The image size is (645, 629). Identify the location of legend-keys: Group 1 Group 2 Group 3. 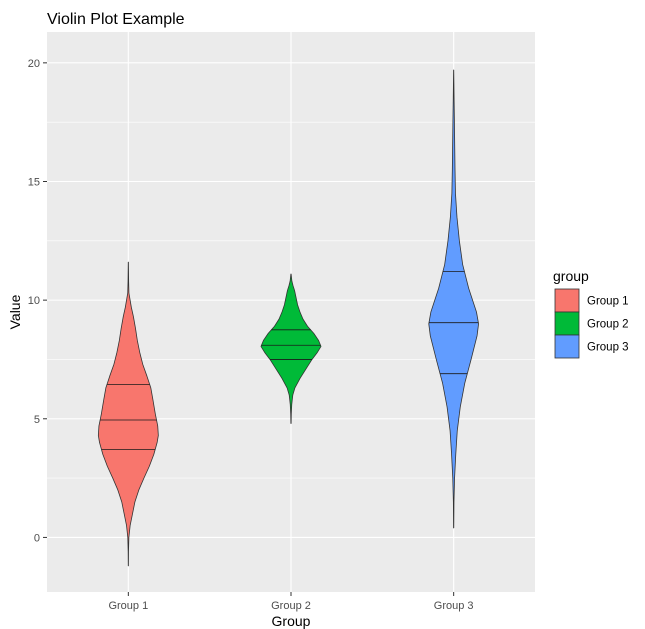
(591, 323).